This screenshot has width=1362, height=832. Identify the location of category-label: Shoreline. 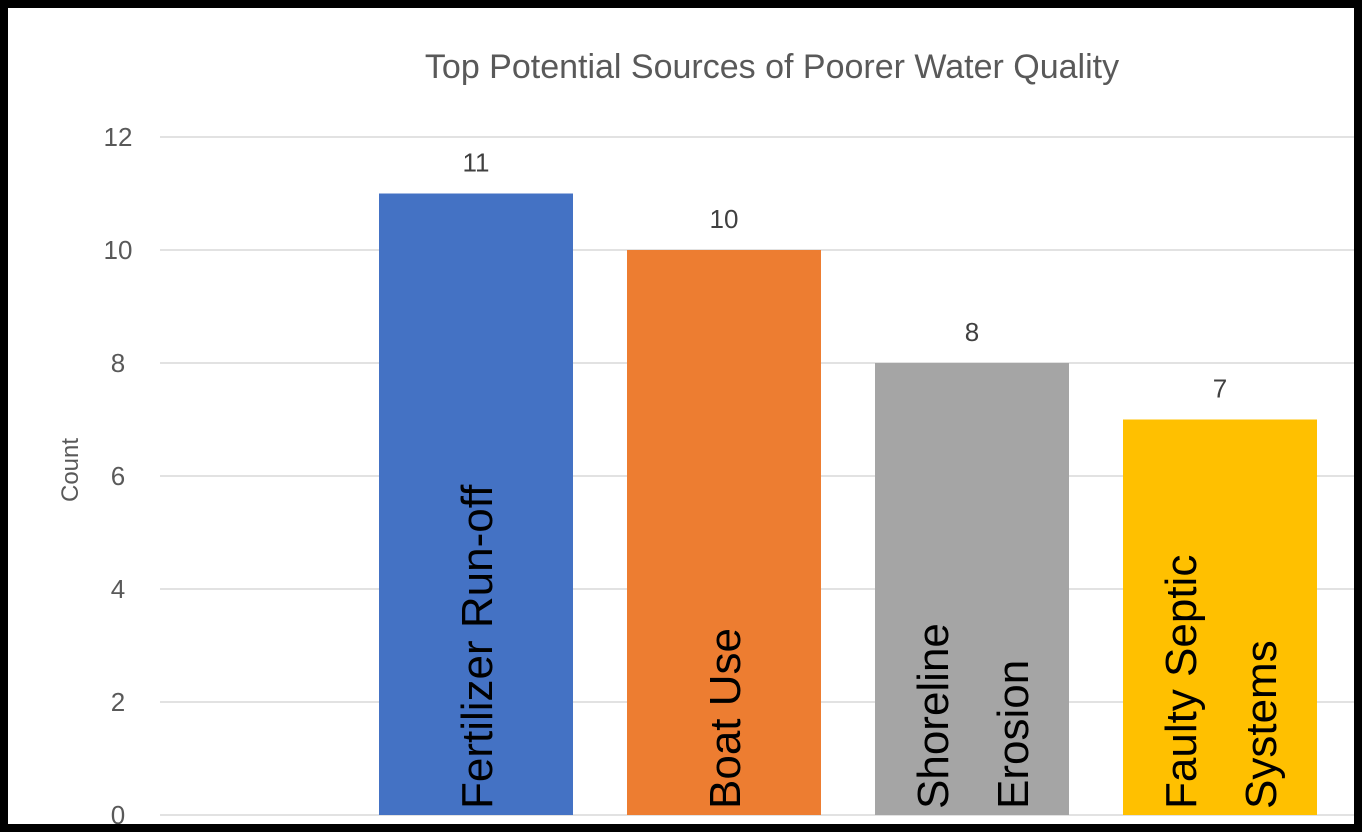
(933, 716).